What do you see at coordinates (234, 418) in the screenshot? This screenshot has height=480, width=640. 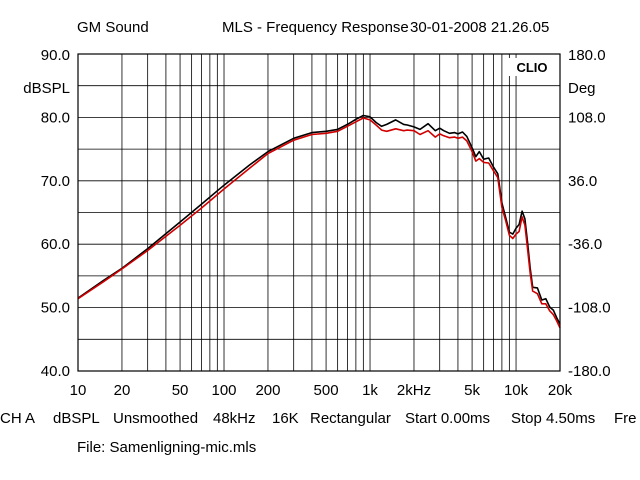 I see `setting-item: 48kHz` at bounding box center [234, 418].